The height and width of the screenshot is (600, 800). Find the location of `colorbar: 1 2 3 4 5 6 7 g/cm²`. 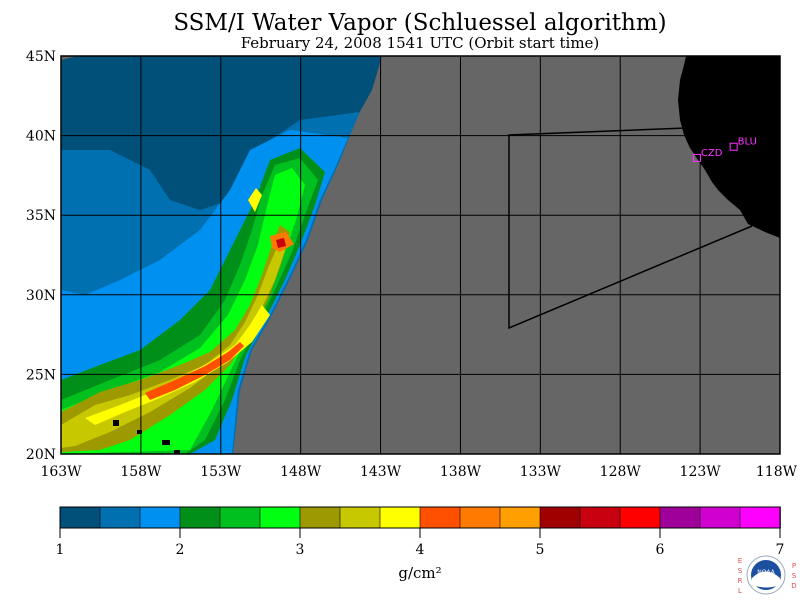

colorbar: 1 2 3 4 5 6 7 g/cm² is located at coordinates (420, 544).